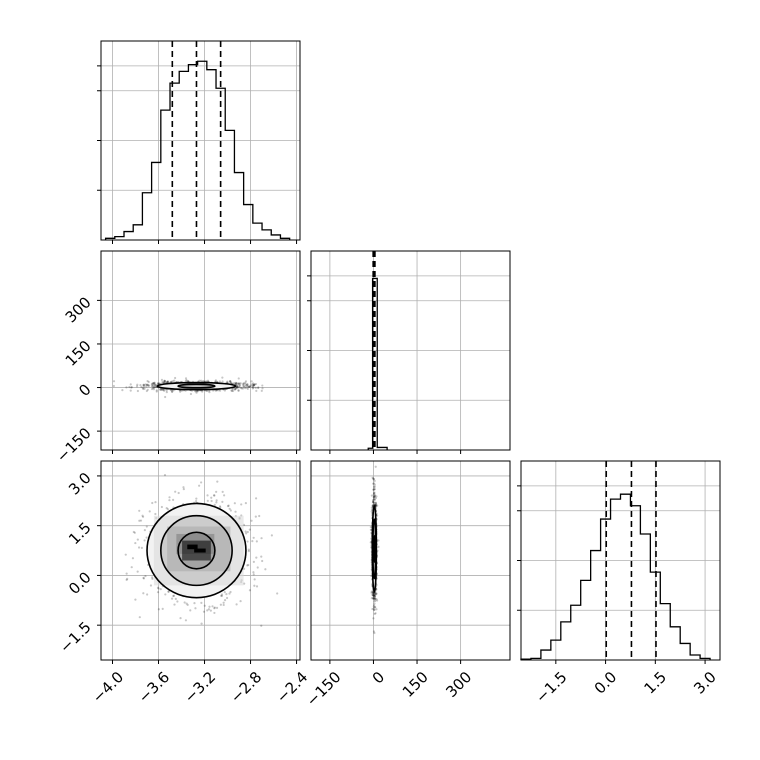  Describe the element at coordinates (246, 687) in the screenshot. I see `x-tick-label: −2.8` at that location.